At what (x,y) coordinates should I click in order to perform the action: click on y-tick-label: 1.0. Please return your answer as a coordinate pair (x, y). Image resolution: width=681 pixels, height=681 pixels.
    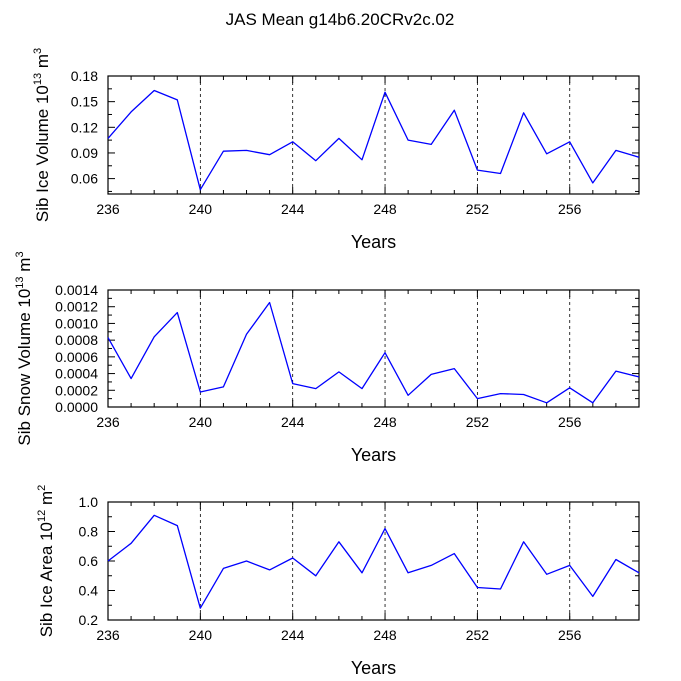
    Looking at the image, I should click on (89, 502).